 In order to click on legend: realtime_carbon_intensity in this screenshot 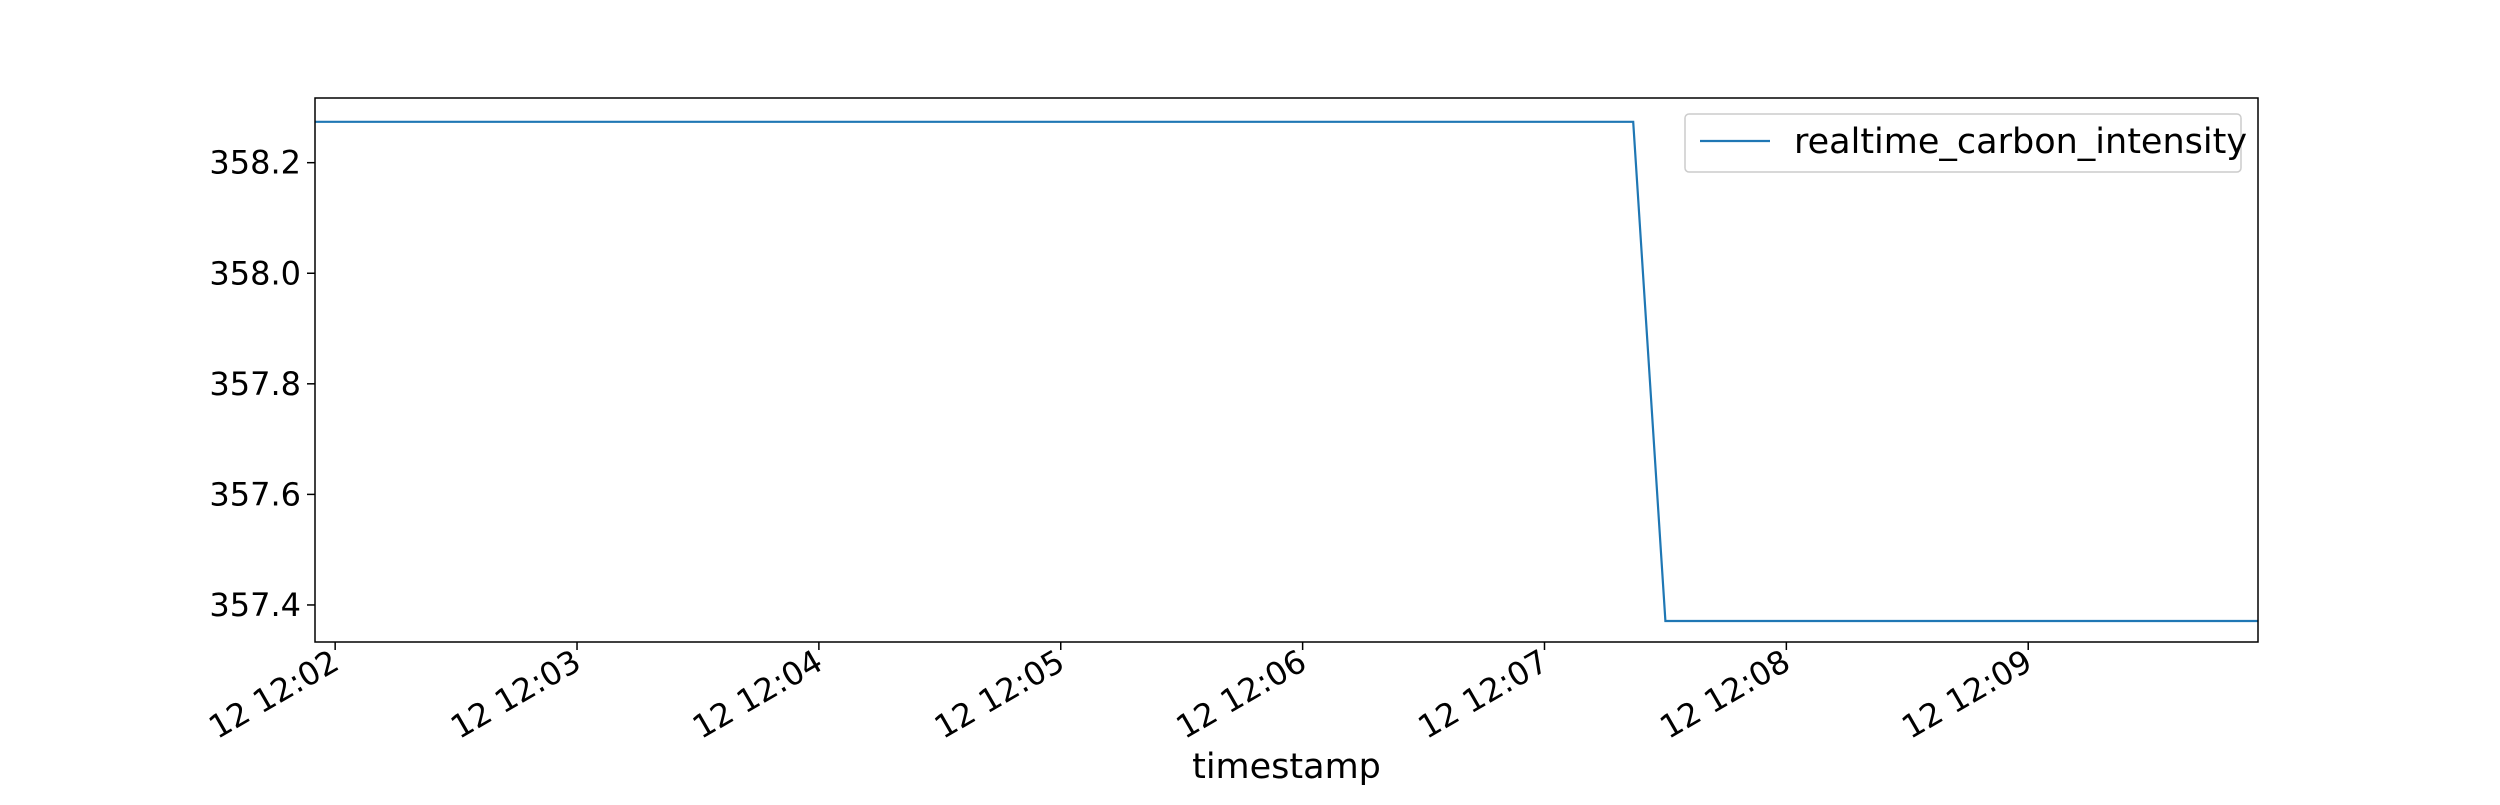, I will do `click(1965, 143)`.